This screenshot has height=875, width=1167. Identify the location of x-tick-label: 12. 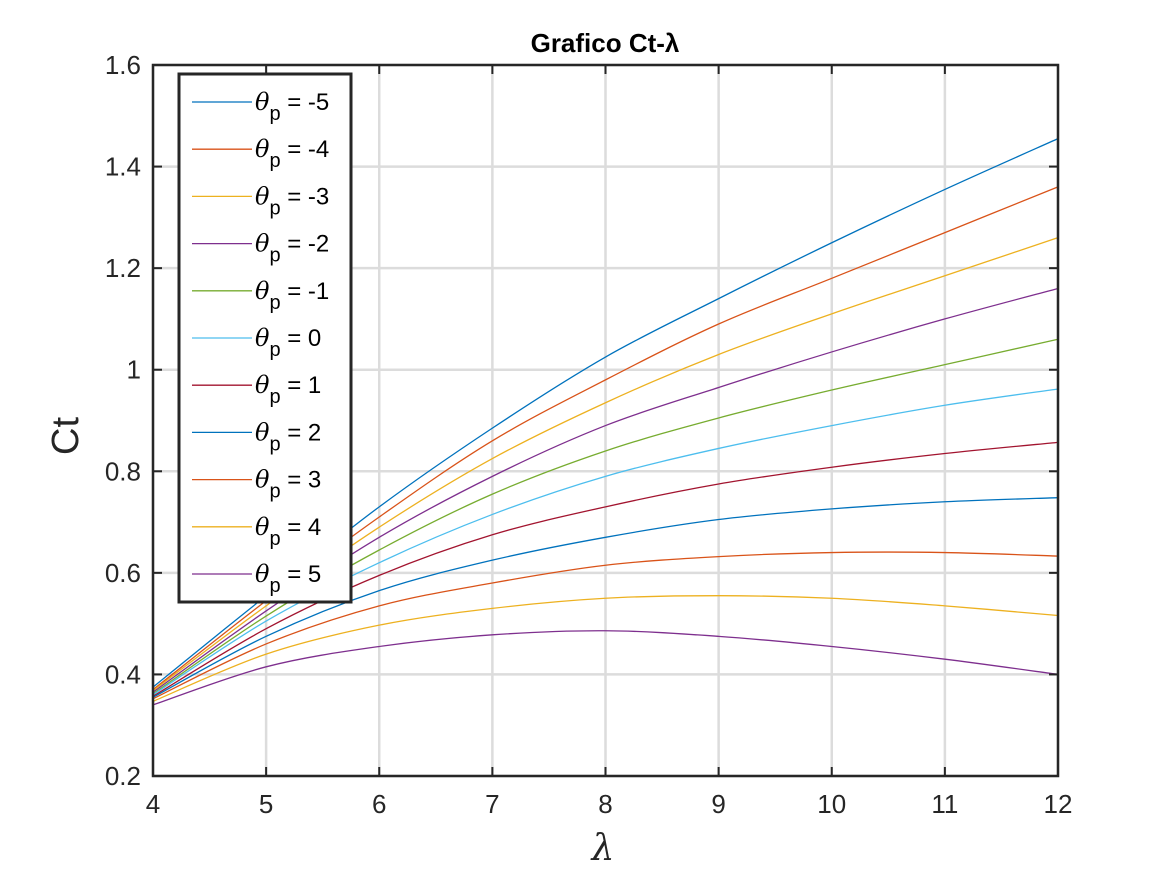
(1058, 804).